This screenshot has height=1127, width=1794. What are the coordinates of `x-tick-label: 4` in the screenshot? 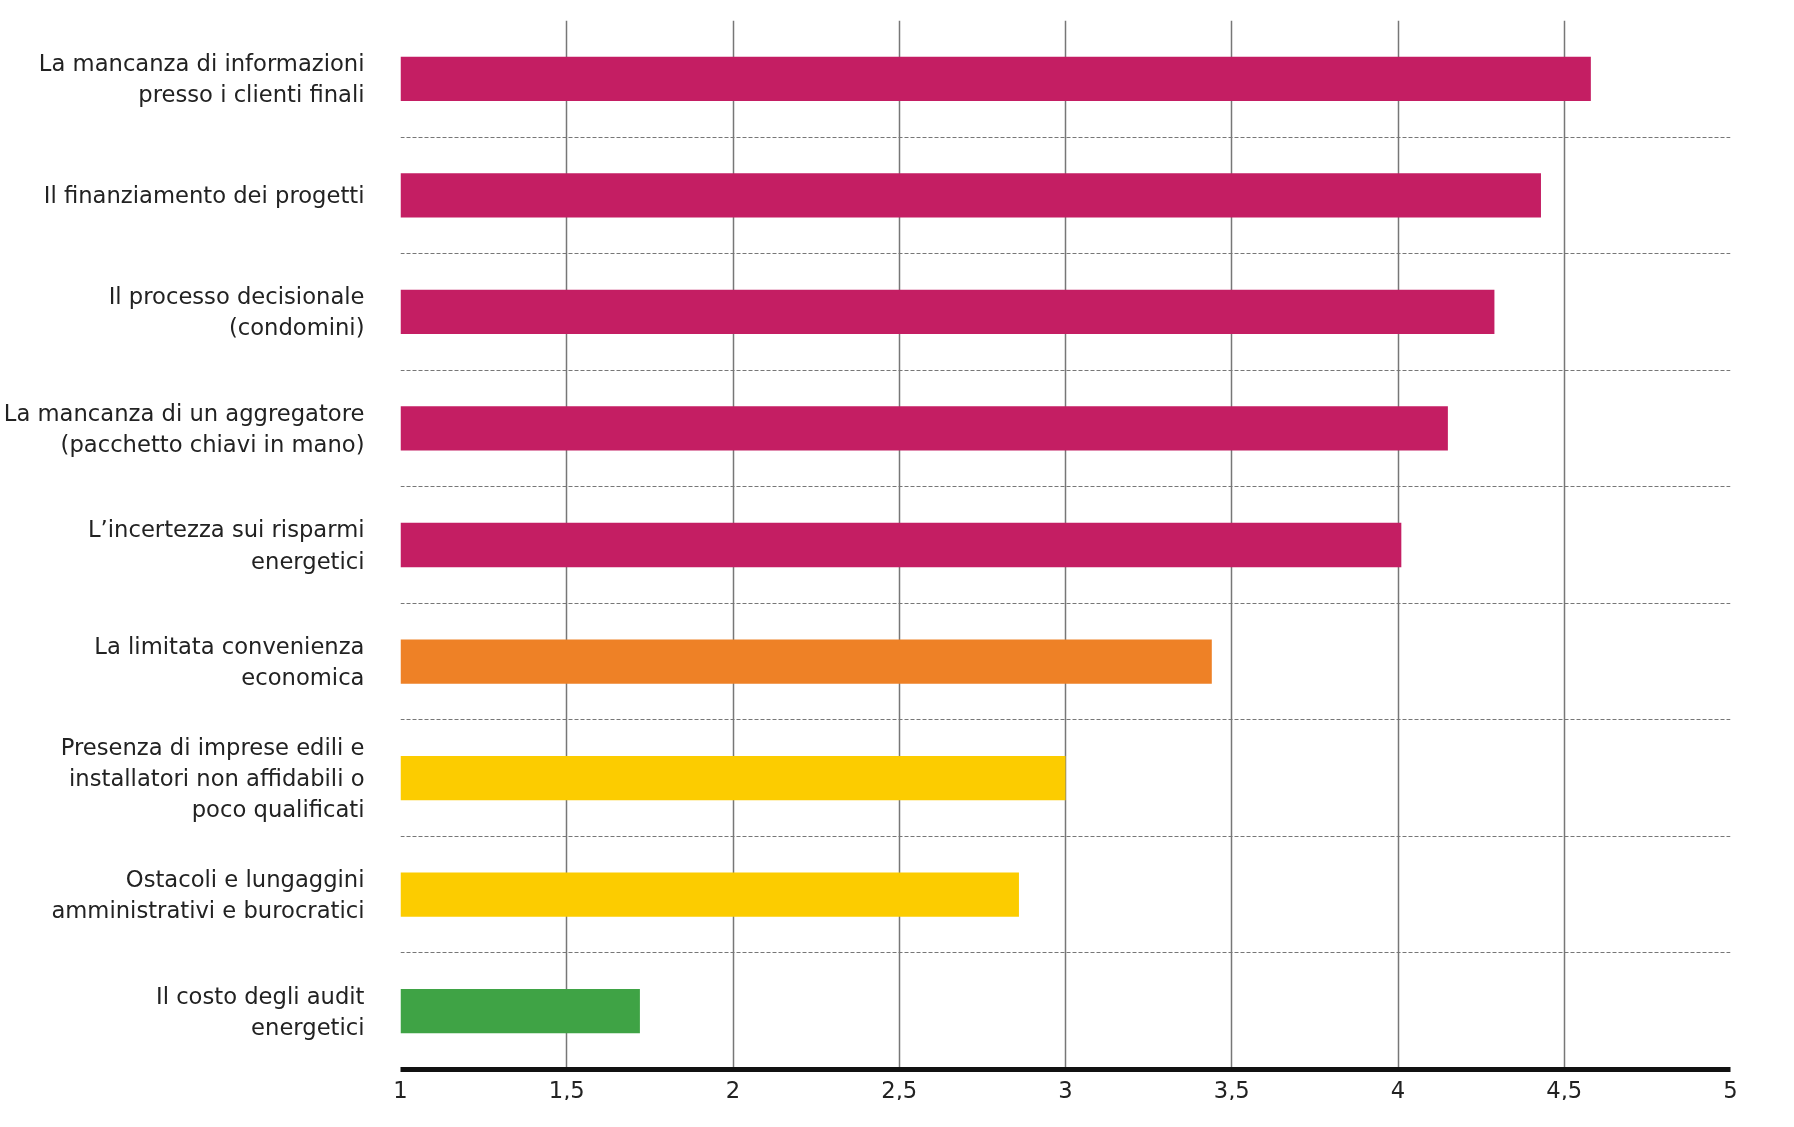 It's located at (1398, 1089).